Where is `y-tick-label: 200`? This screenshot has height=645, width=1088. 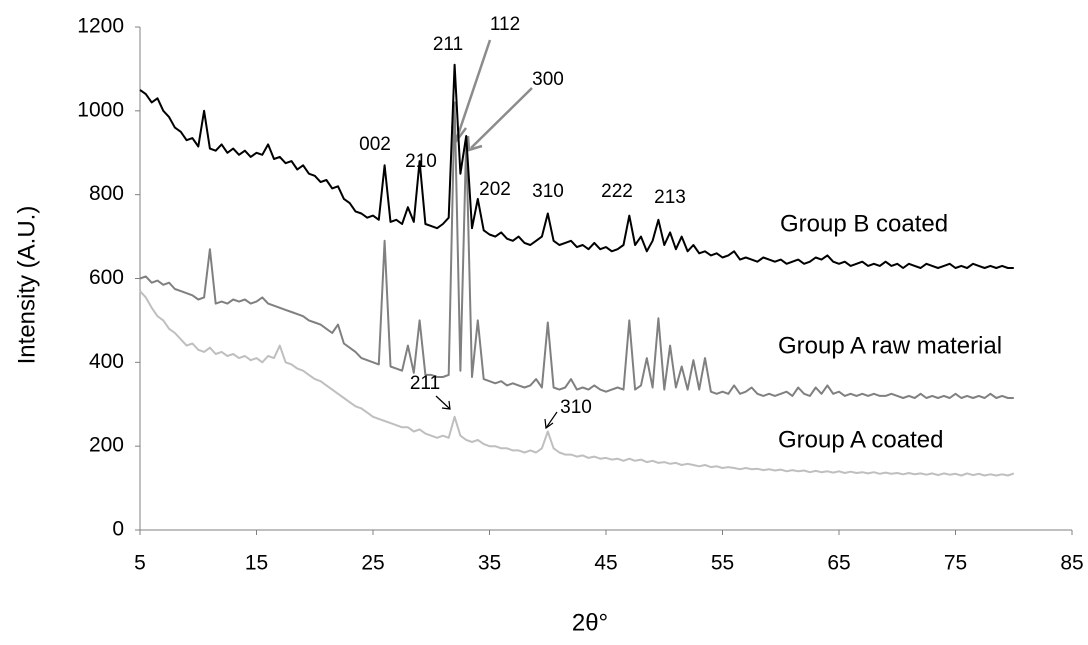
y-tick-label: 200 is located at coordinates (106, 445).